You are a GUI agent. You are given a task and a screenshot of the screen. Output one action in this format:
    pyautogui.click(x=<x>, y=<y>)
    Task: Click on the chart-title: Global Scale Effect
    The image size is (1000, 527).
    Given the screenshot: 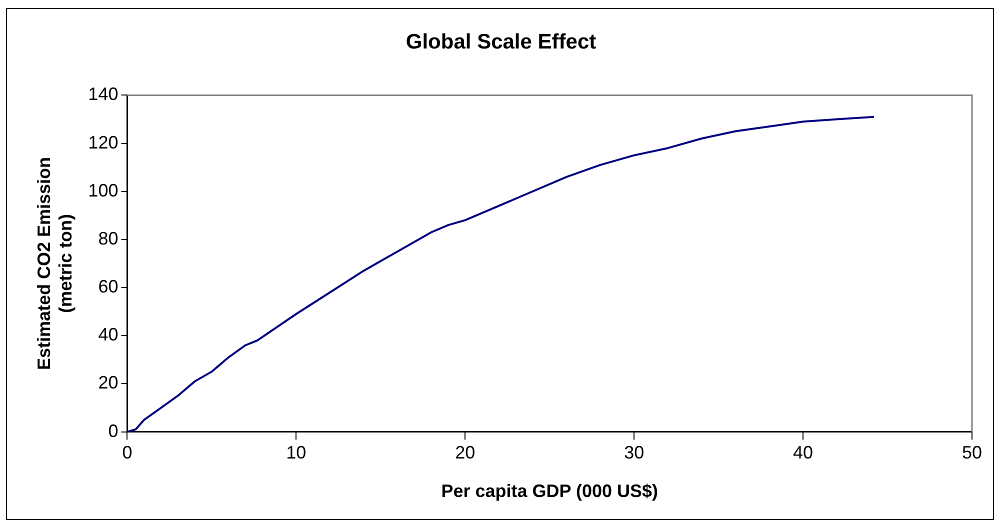 What is the action you would take?
    pyautogui.click(x=501, y=42)
    